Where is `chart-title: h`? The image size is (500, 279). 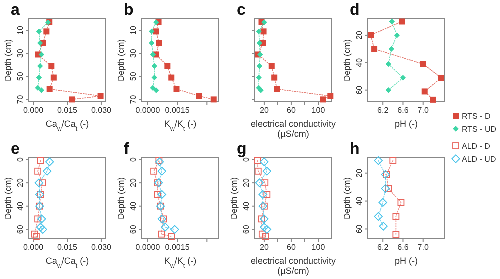 chart-title: h is located at coordinates (355, 149).